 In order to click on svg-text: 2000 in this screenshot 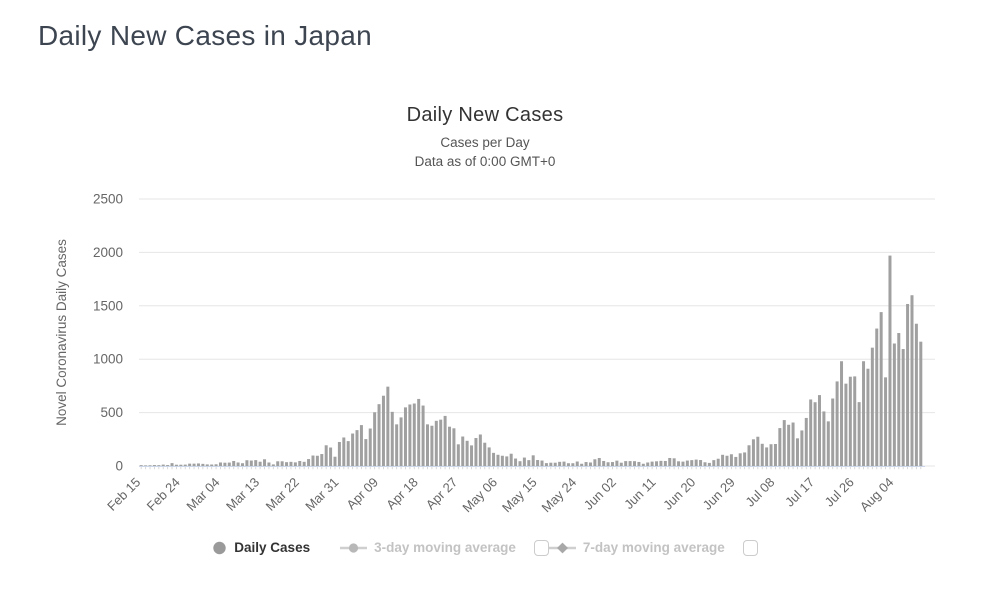, I will do `click(108, 252)`.